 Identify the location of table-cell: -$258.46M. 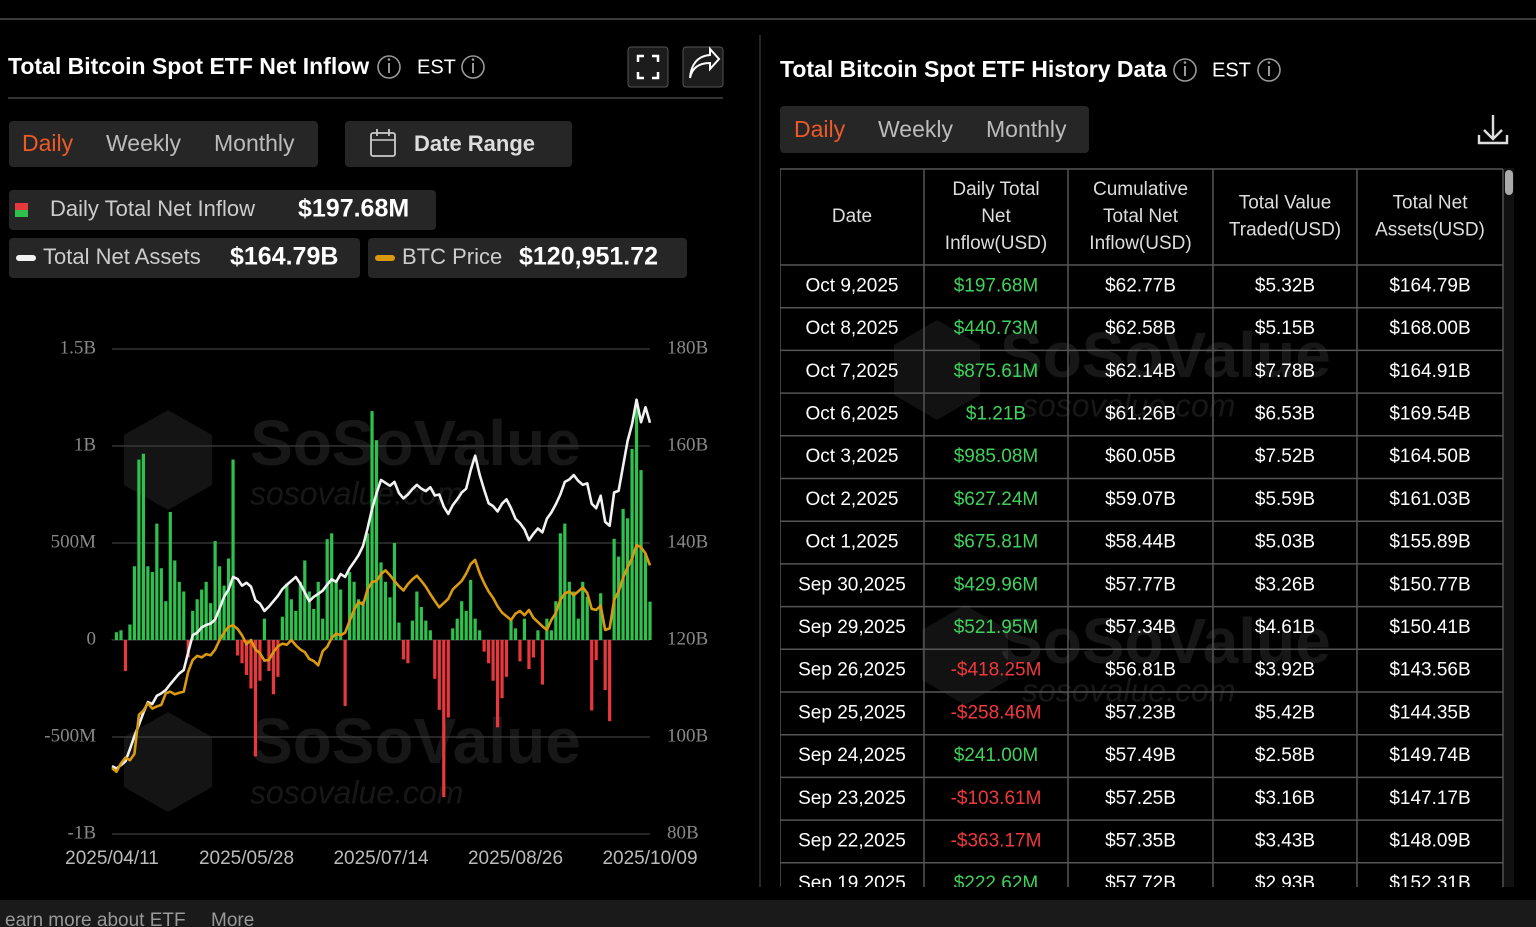
(996, 712).